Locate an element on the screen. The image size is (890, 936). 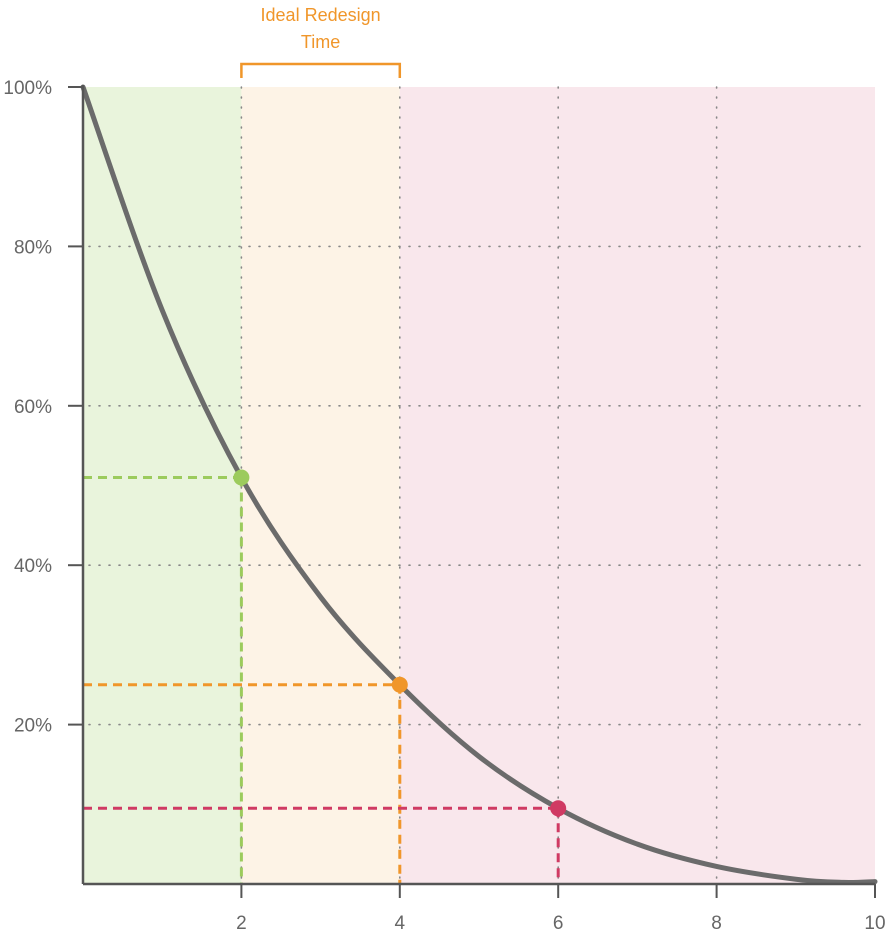
x-tick-label-8: 8 is located at coordinates (716, 923).